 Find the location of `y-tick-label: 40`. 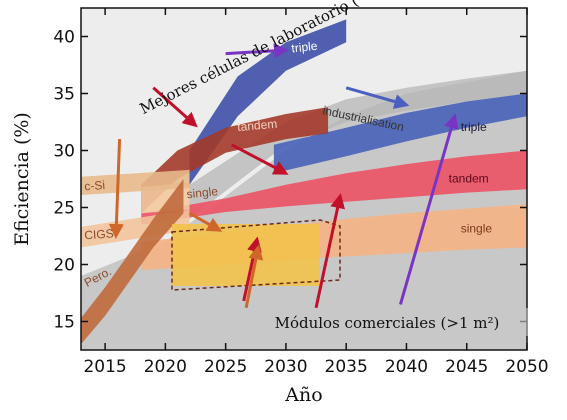

y-tick-label: 40 is located at coordinates (64, 38).